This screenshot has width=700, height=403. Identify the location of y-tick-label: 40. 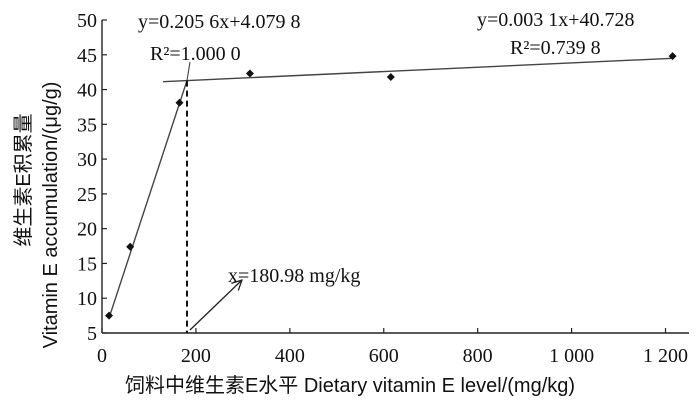
(87, 91).